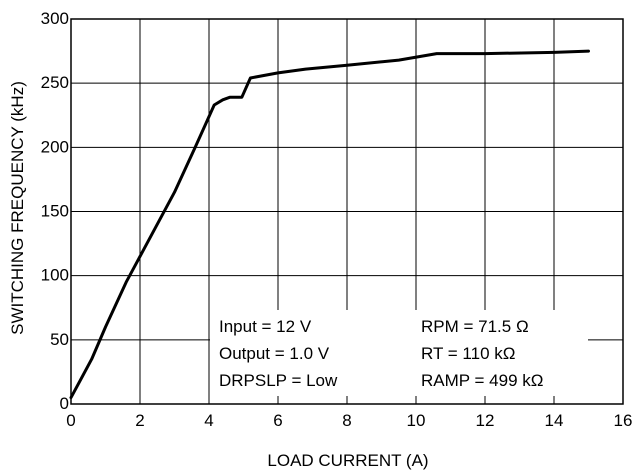  What do you see at coordinates (468, 353) in the screenshot?
I see `annotation-rt: RT = 110 kΩ` at bounding box center [468, 353].